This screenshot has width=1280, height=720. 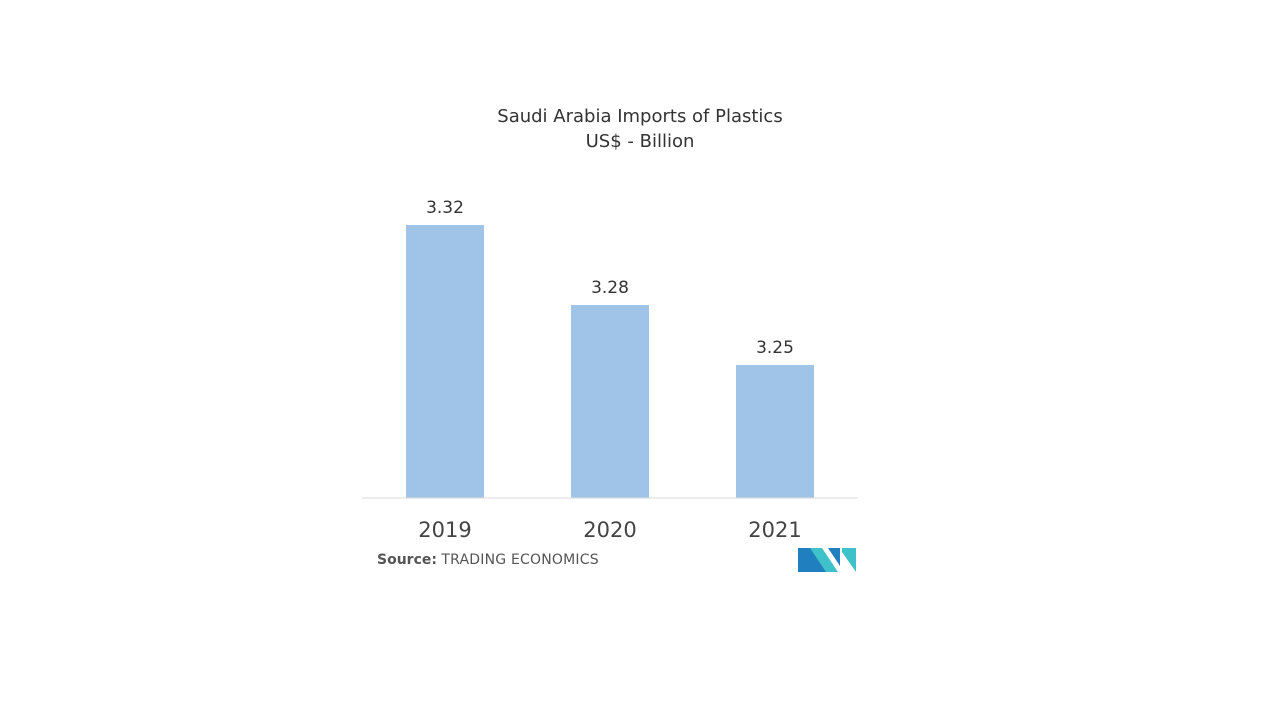 I want to click on source-line: Source: TRADING ECONOMICS, so click(x=488, y=560).